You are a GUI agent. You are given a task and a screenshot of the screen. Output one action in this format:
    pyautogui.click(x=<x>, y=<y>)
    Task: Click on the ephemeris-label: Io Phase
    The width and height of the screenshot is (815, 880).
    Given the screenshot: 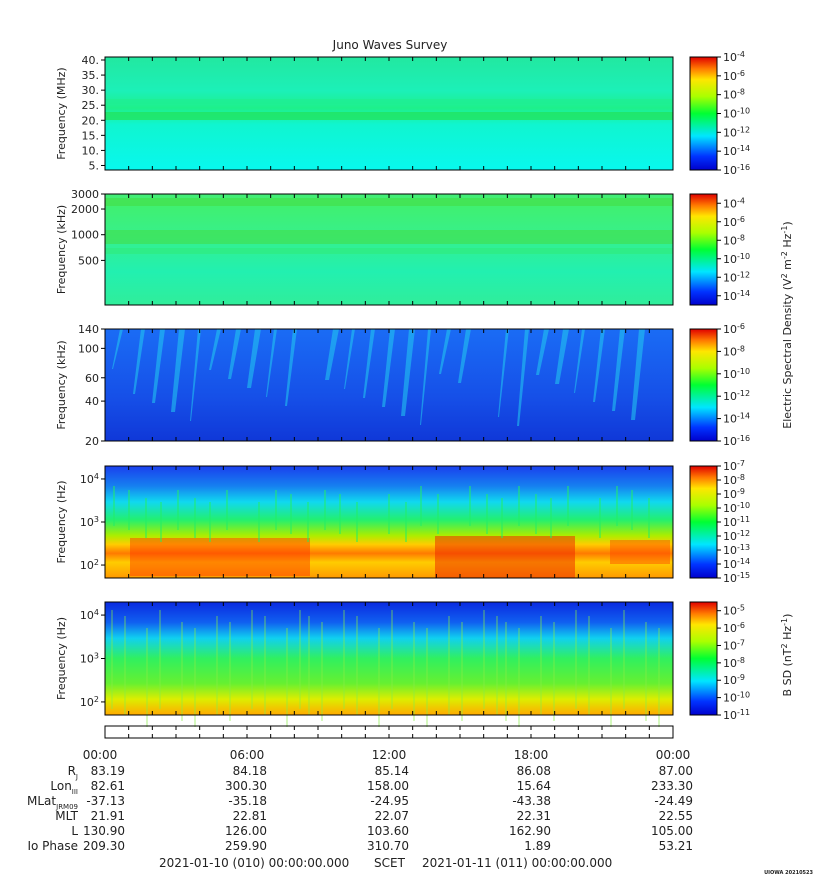 What is the action you would take?
    pyautogui.click(x=52, y=846)
    